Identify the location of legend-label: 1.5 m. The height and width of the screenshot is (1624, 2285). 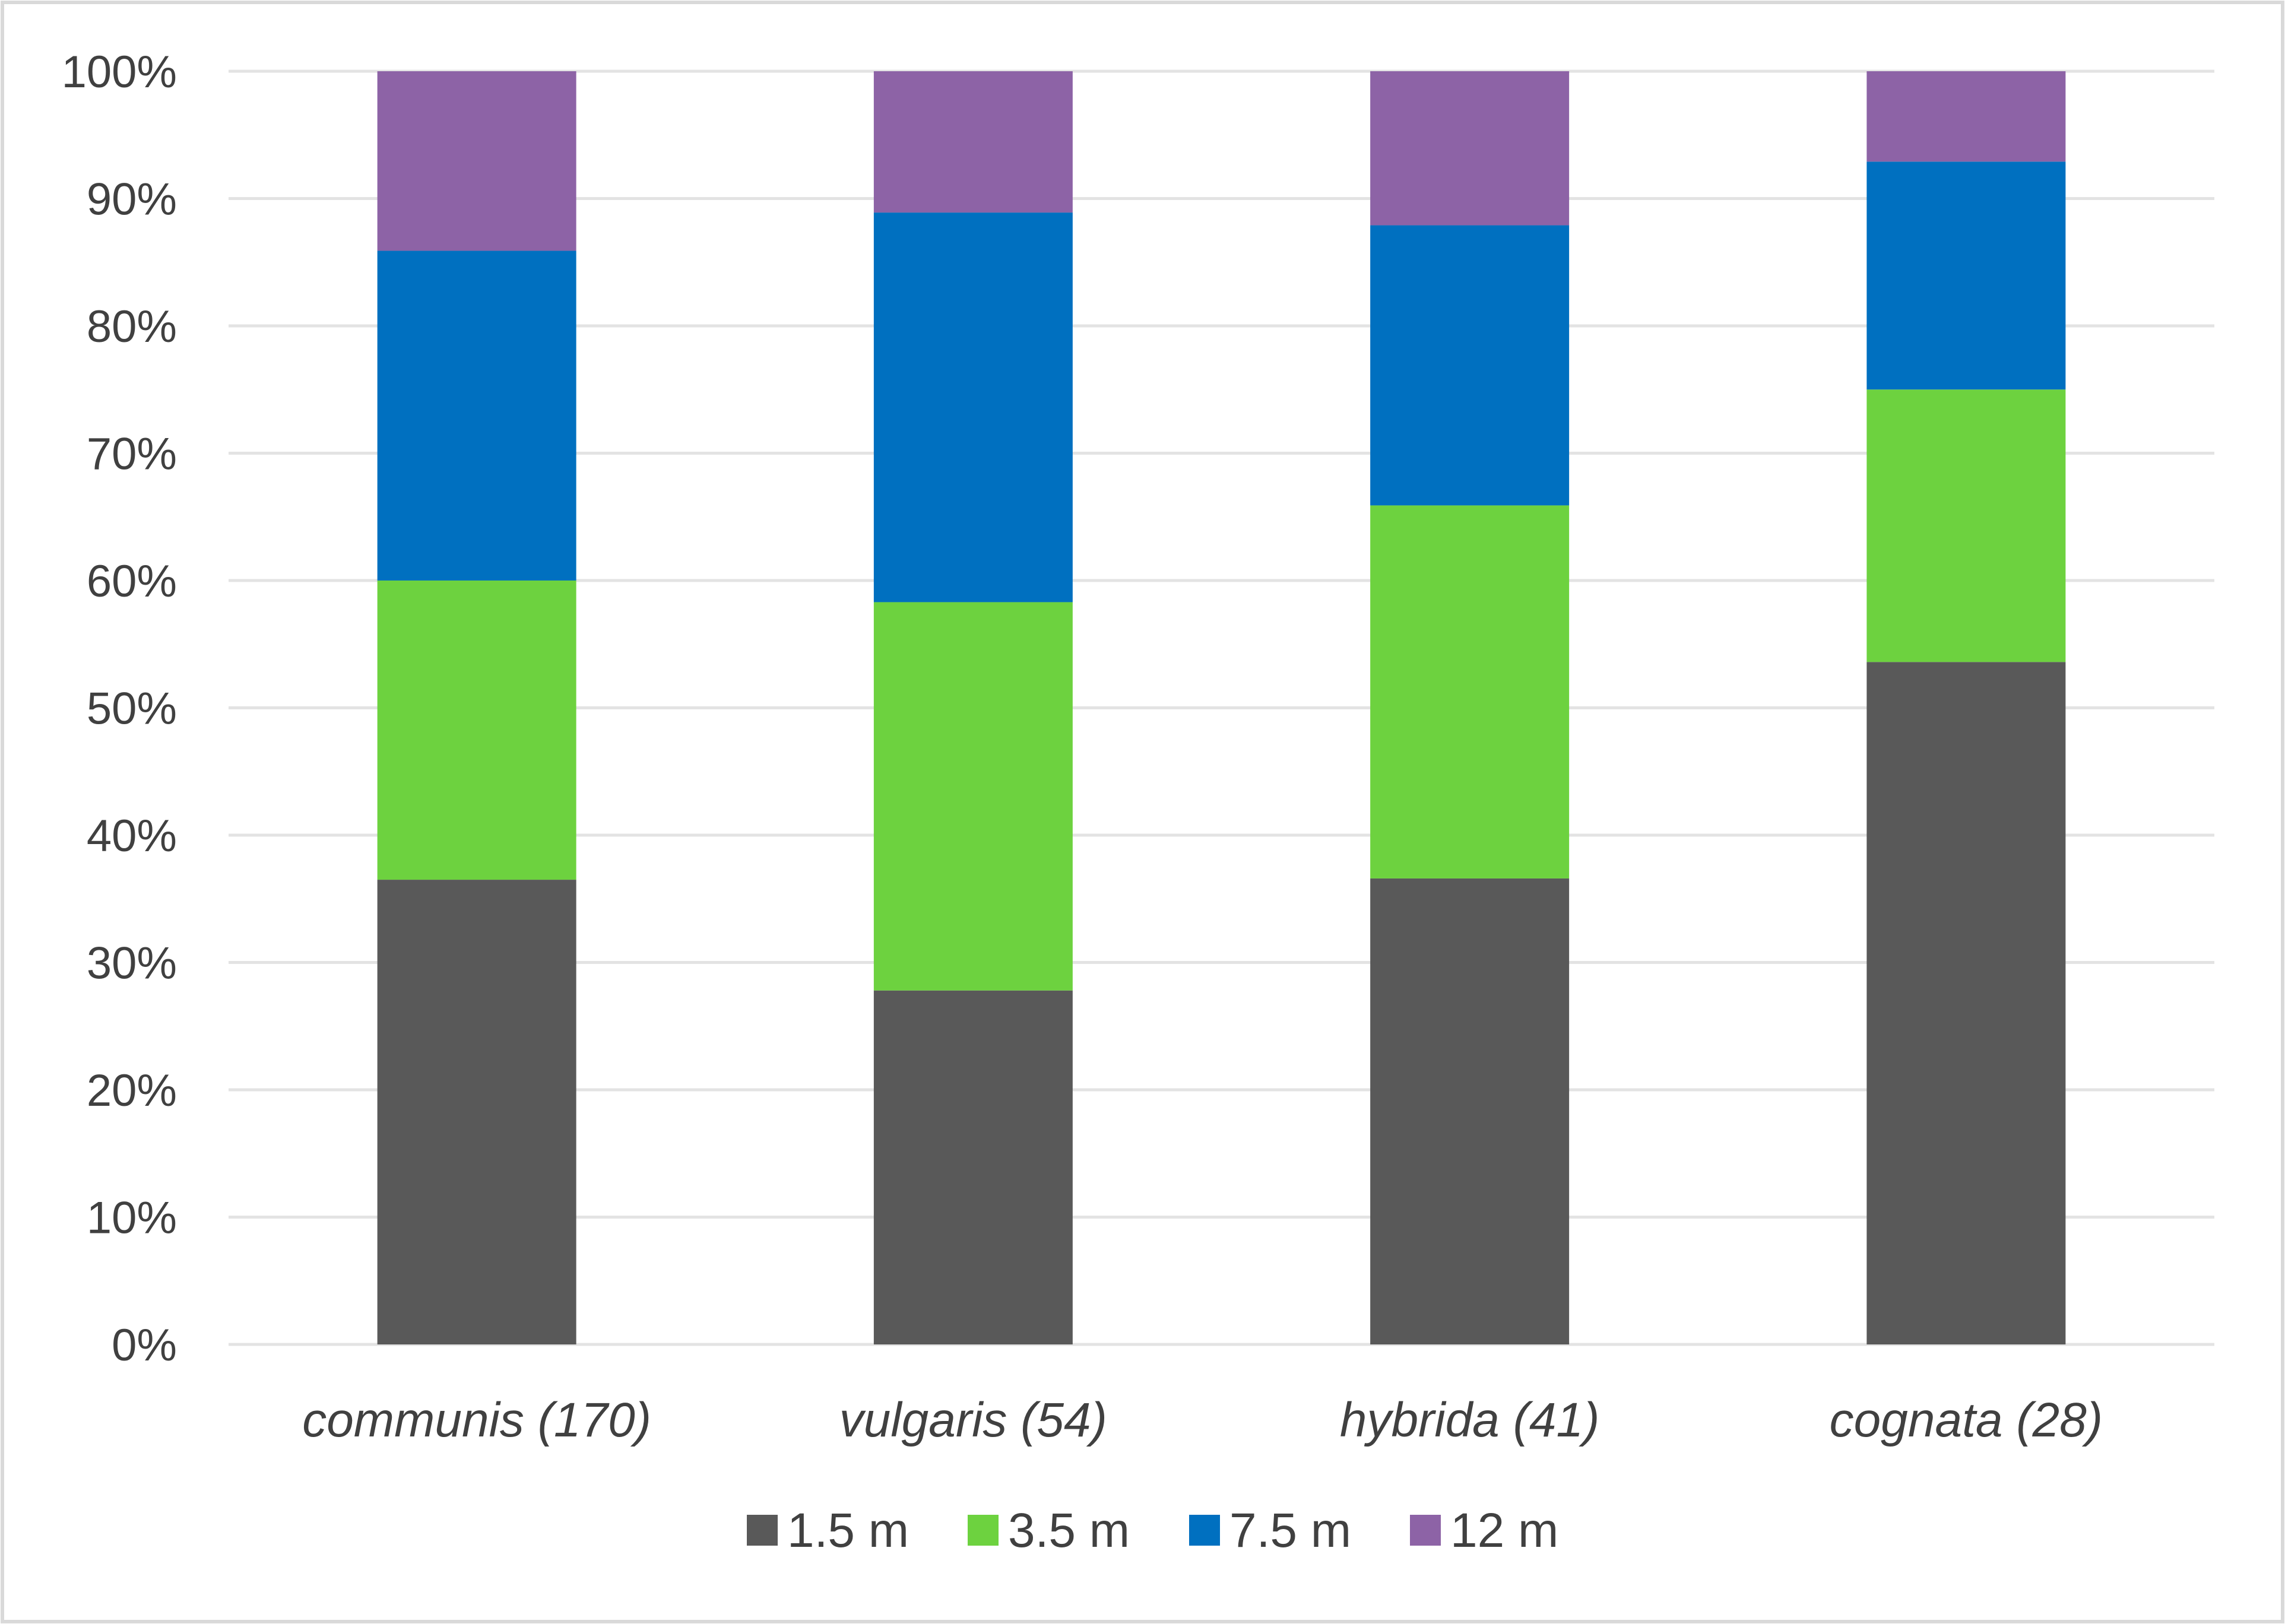
(848, 1531).